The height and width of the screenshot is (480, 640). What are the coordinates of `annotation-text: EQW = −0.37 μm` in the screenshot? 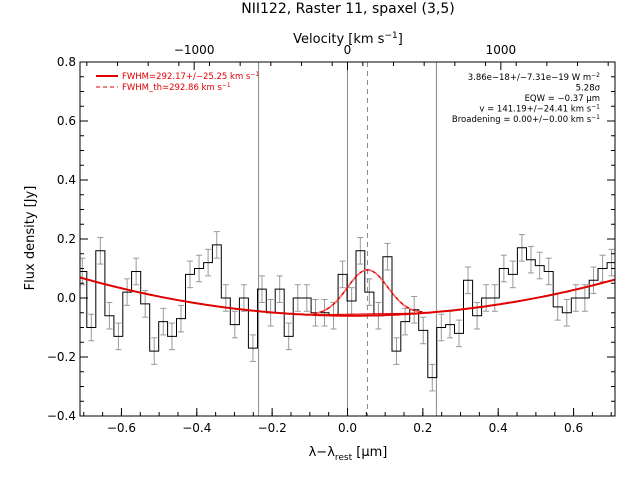 It's located at (562, 99).